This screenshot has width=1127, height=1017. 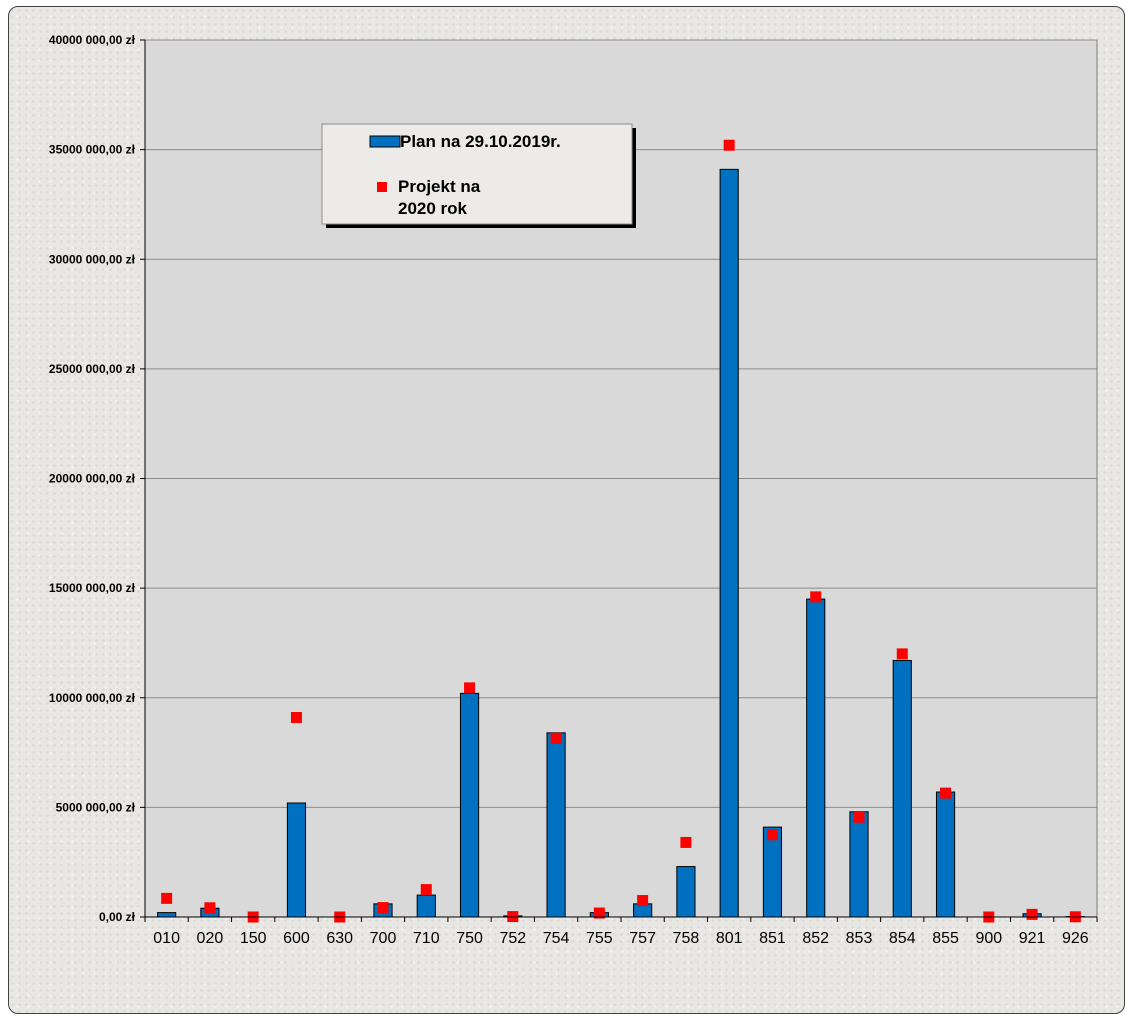 I want to click on x-tick-label: 852, so click(x=815, y=938).